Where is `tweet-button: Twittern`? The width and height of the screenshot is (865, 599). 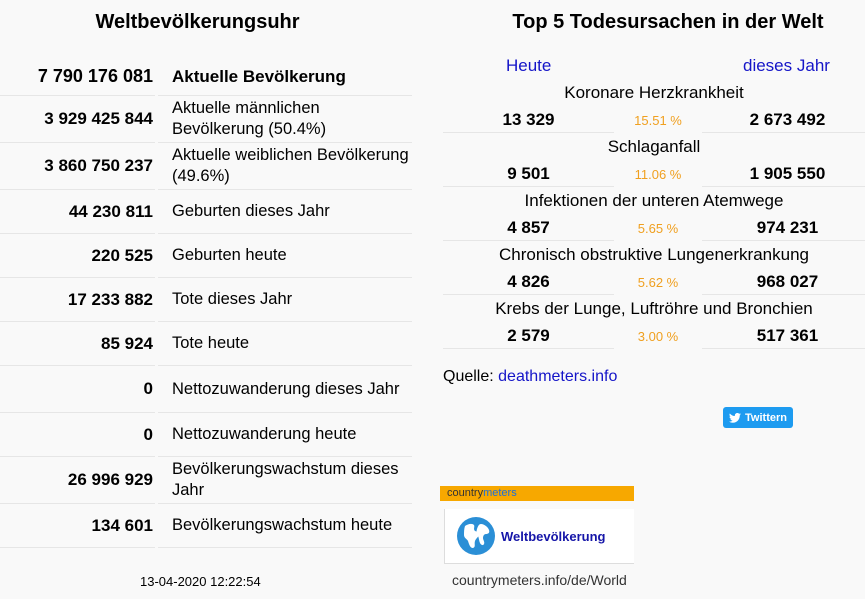
tweet-button: Twittern is located at coordinates (758, 417).